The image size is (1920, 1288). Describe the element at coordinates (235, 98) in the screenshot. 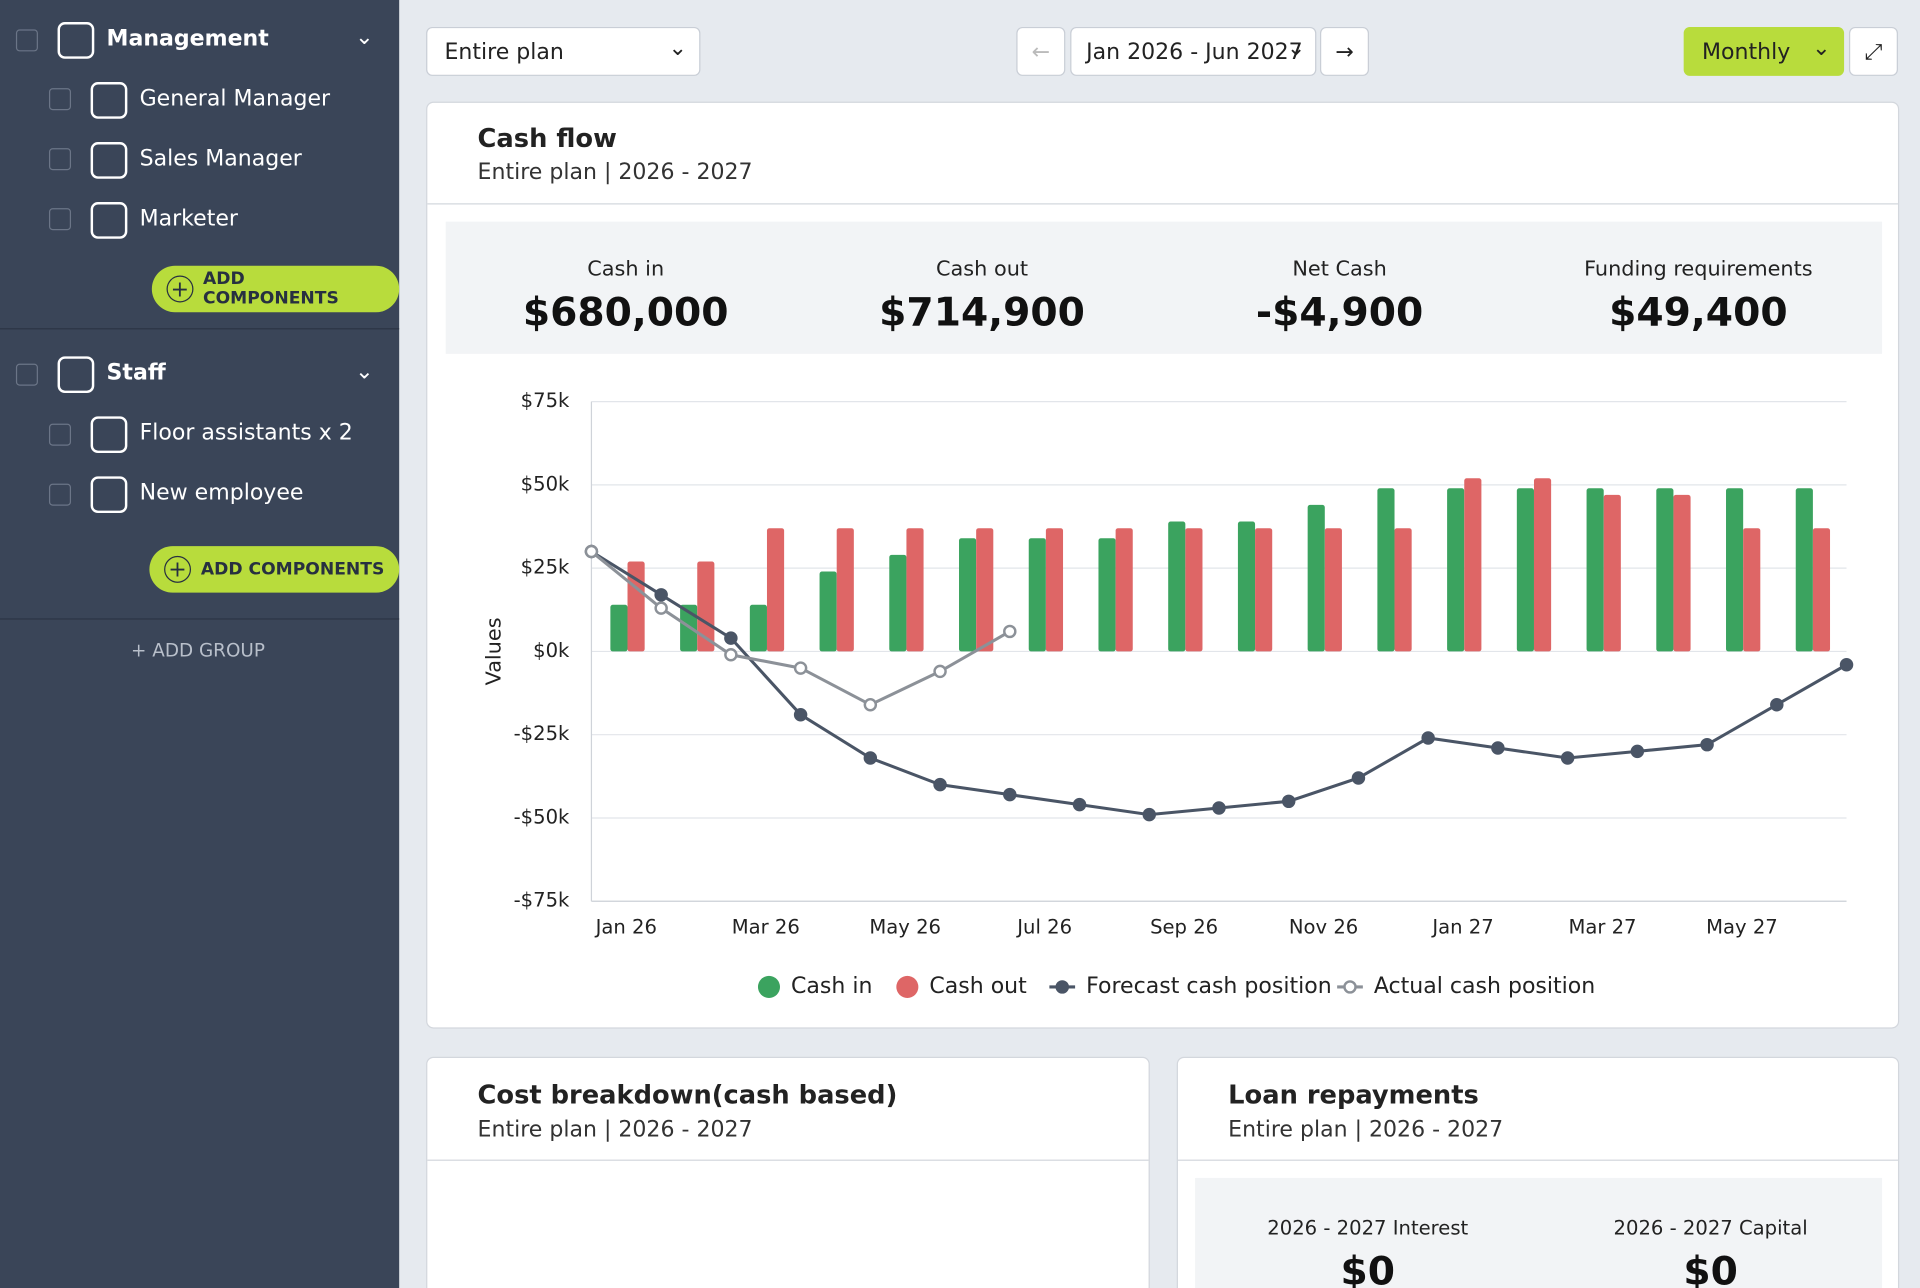

I see `item-name: General Manager` at that location.